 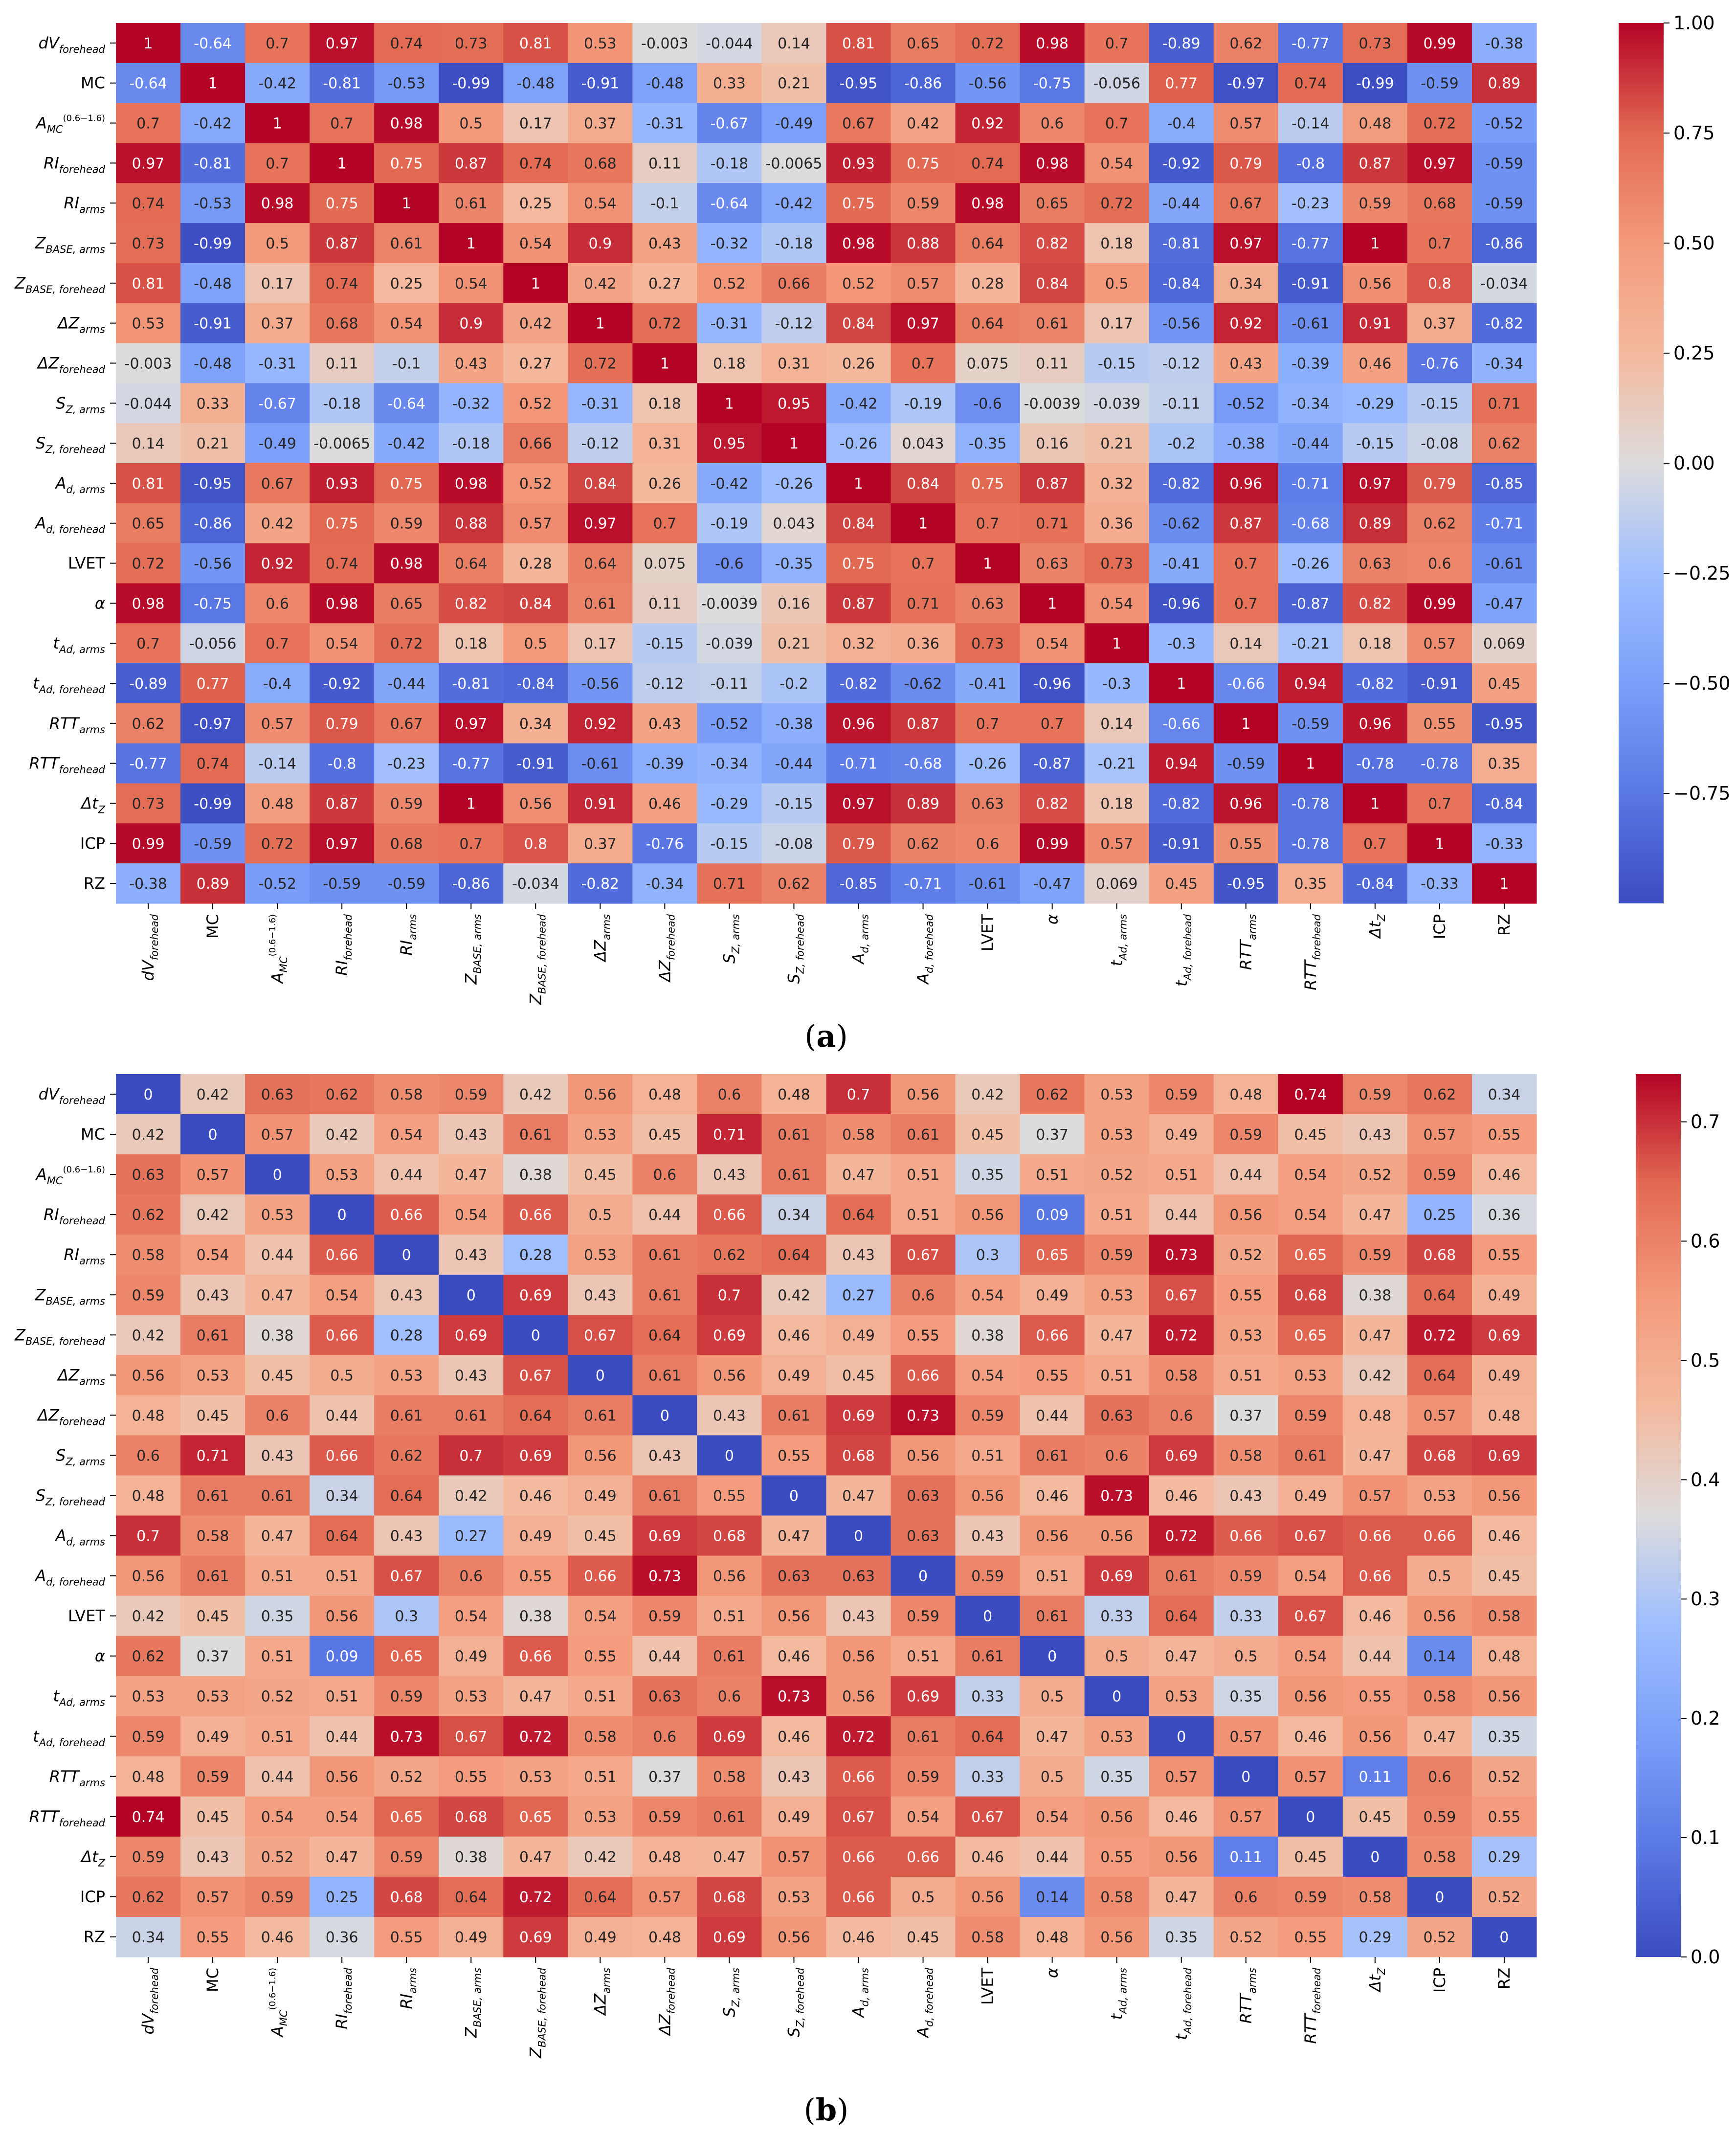 What do you see at coordinates (60, 284) in the screenshot?
I see `y-tick-label: ZBASE, forehead` at bounding box center [60, 284].